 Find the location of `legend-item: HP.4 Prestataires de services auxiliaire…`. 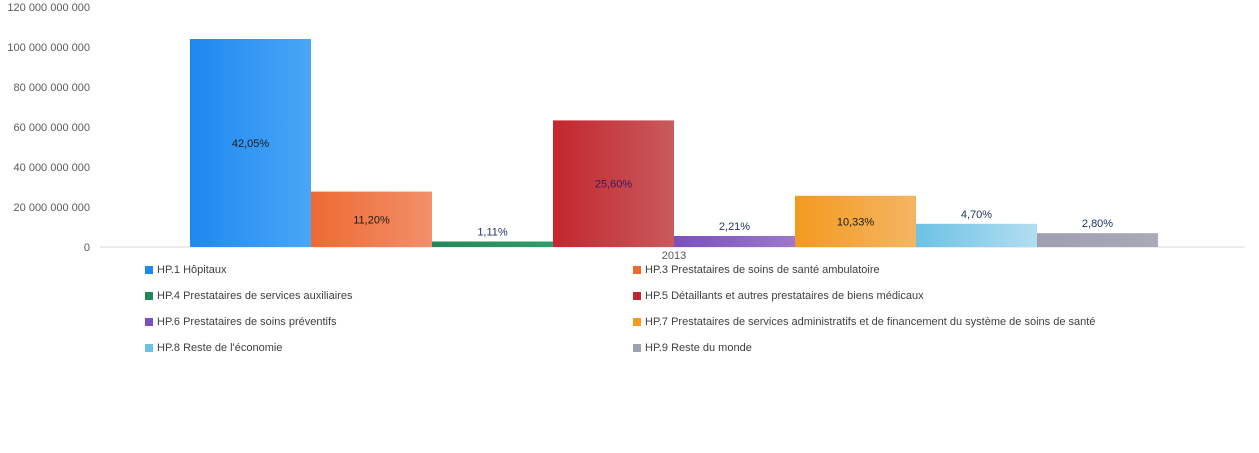

legend-item: HP.4 Prestataires de services auxiliaire… is located at coordinates (248, 296).